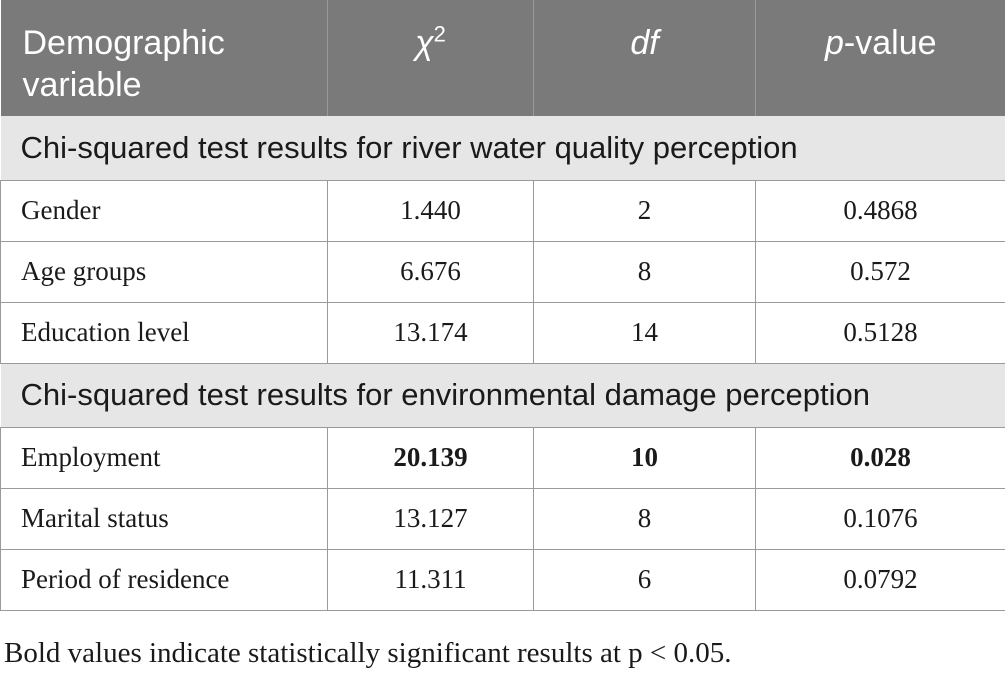 Image resolution: width=1005 pixels, height=689 pixels. Describe the element at coordinates (644, 457) in the screenshot. I see `cell-df: 10` at that location.